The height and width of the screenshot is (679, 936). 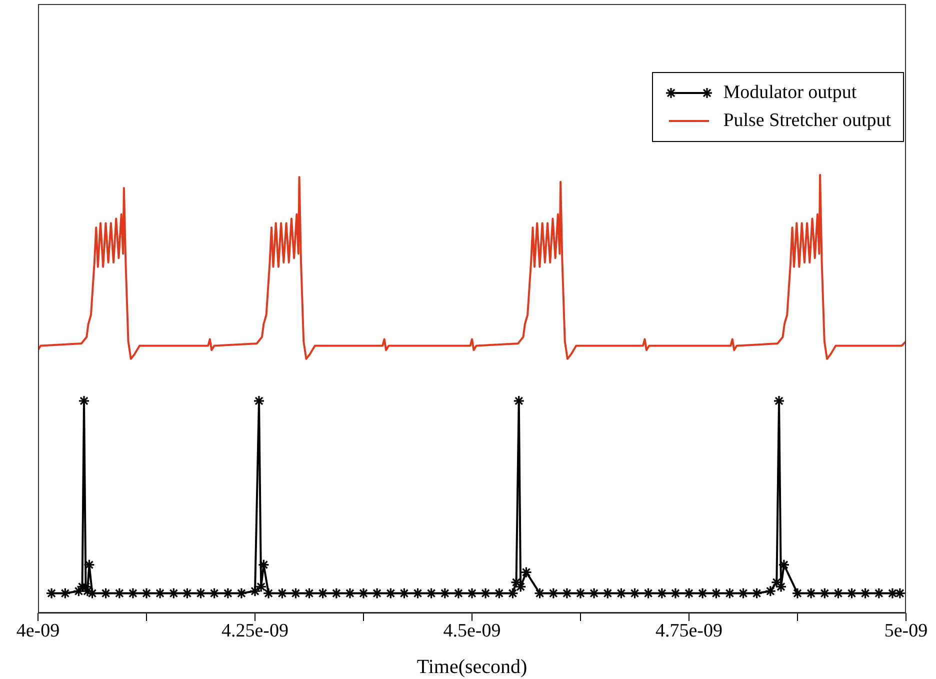 What do you see at coordinates (689, 631) in the screenshot?
I see `x-tick-label: 4.75e-09` at bounding box center [689, 631].